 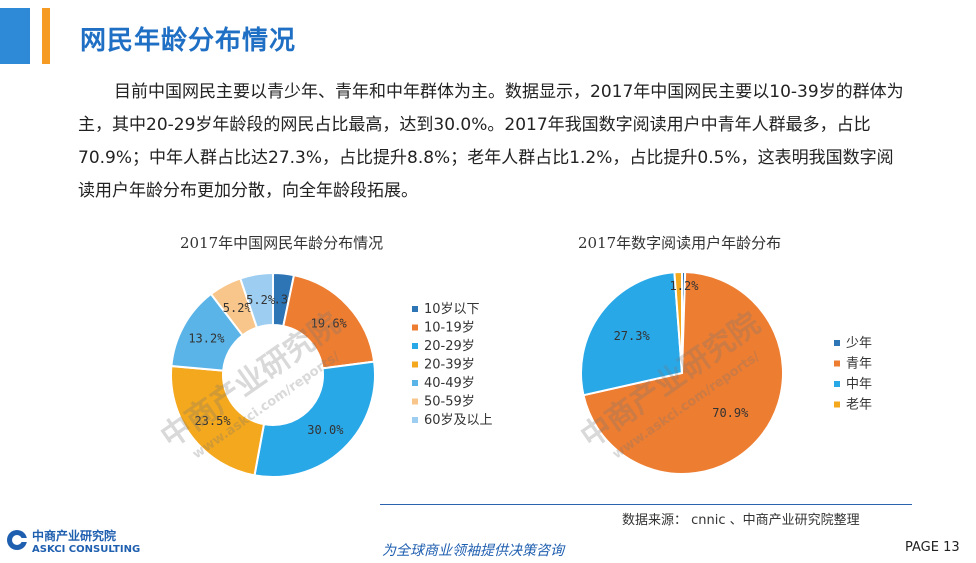 What do you see at coordinates (74, 536) in the screenshot?
I see `logo-text-cn: 中商产业研究院` at bounding box center [74, 536].